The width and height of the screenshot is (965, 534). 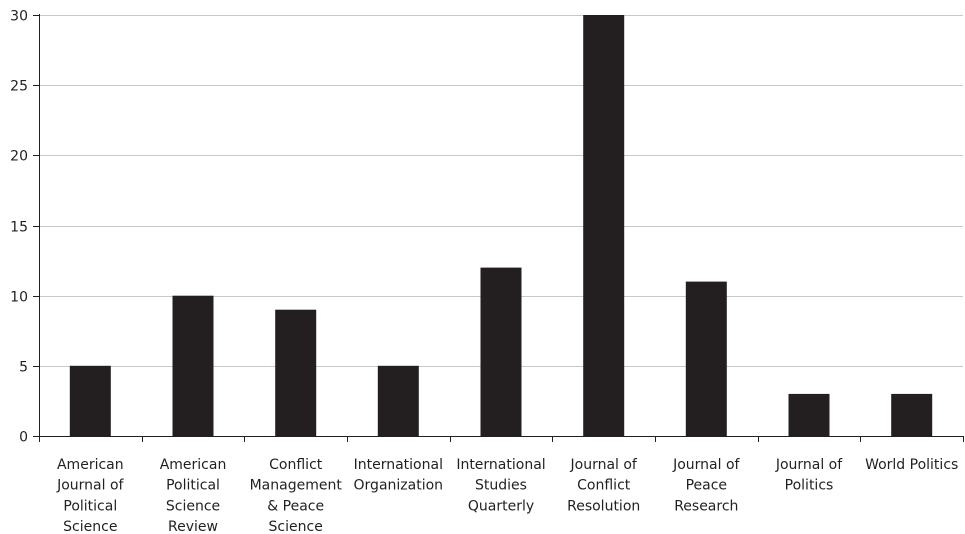 What do you see at coordinates (19, 17) in the screenshot?
I see `y-tick-label: 30` at bounding box center [19, 17].